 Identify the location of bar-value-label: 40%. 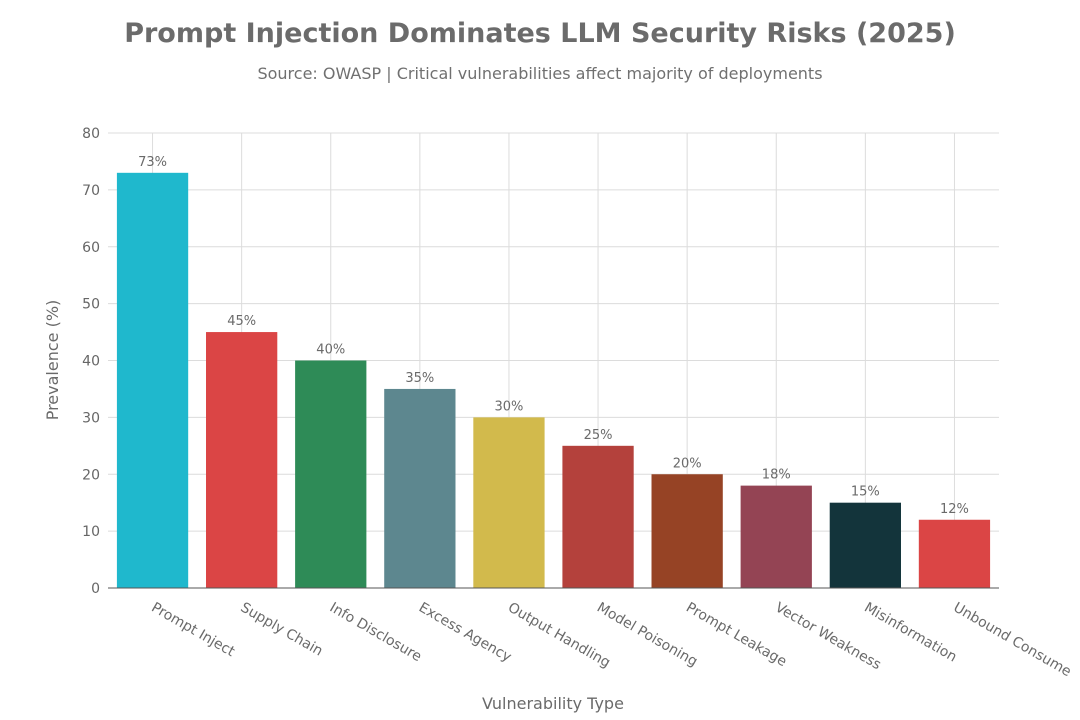
(330, 350).